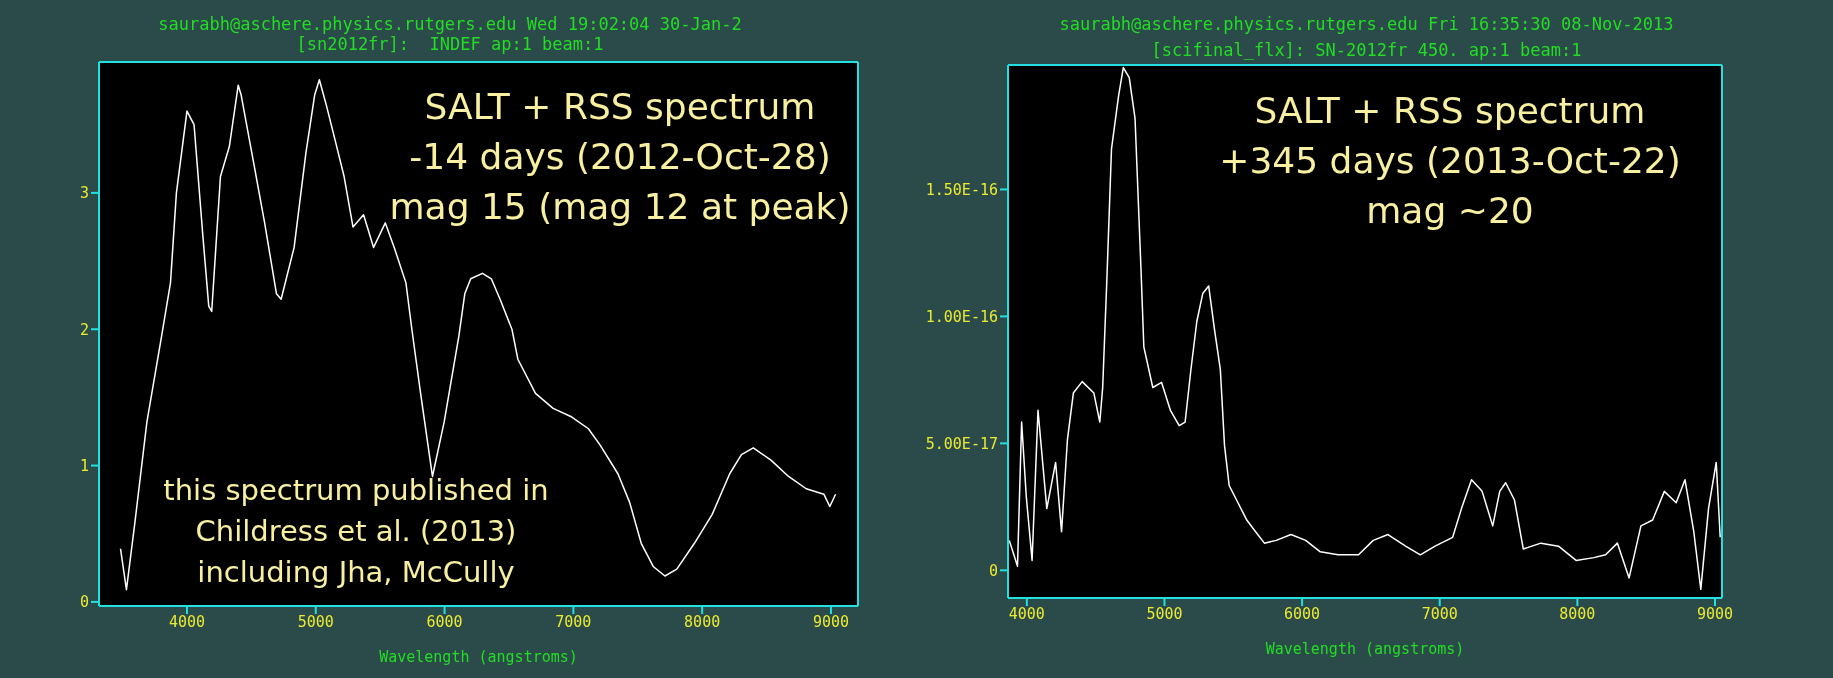 Image resolution: width=1833 pixels, height=678 pixels. Describe the element at coordinates (961, 316) in the screenshot. I see `y-tick-label: 1.00E-16` at that location.